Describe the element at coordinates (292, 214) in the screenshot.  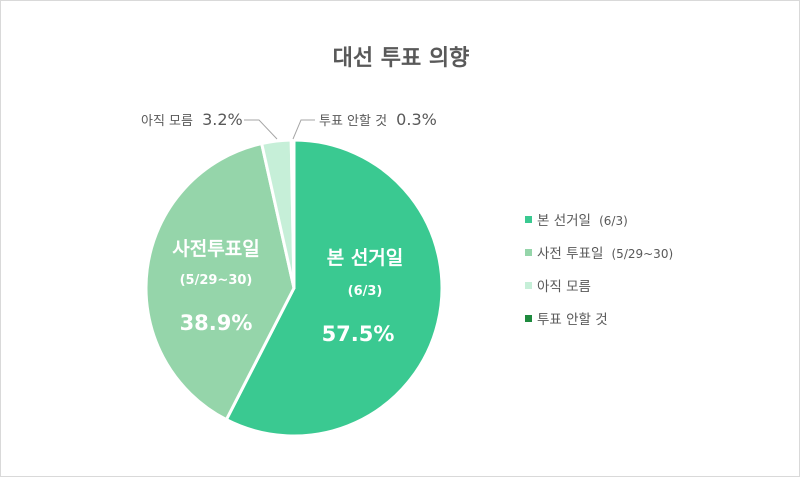
I see `slice-not-voting` at that location.